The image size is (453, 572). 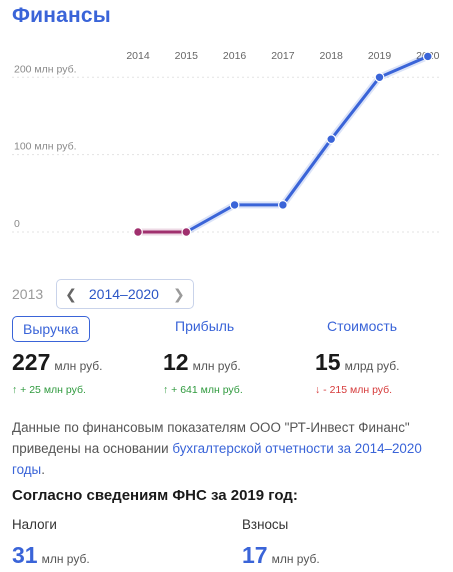 What do you see at coordinates (362, 326) in the screenshot?
I see `tab-value: Стоимость` at bounding box center [362, 326].